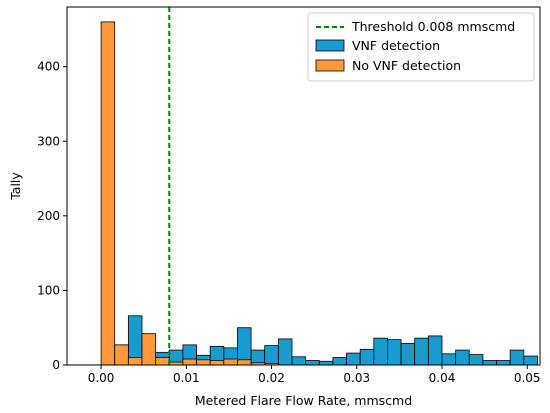 The image size is (550, 413). I want to click on y-axis-label: Tally, so click(15, 186).